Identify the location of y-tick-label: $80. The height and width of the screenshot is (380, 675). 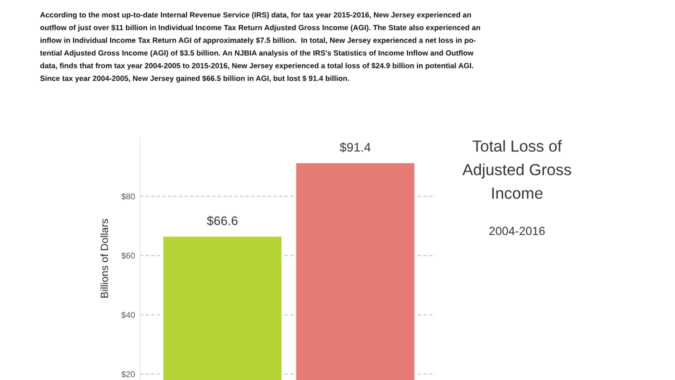
(128, 196).